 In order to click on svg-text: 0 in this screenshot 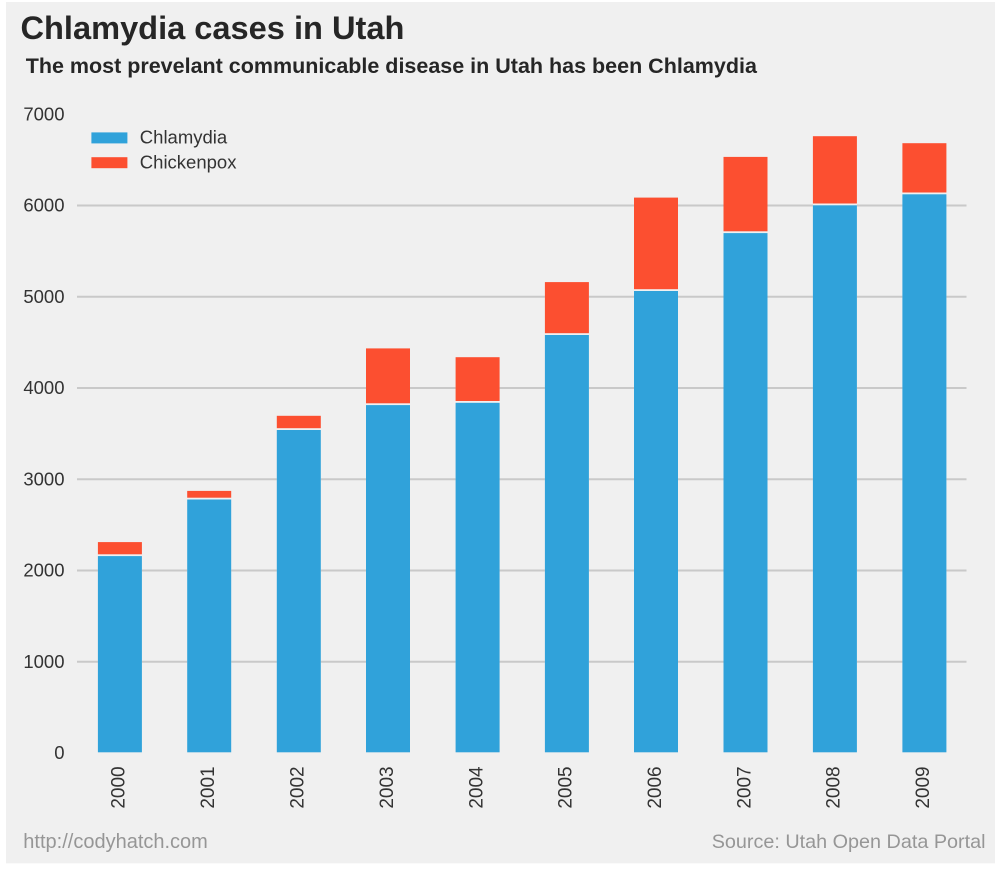, I will do `click(59, 752)`.